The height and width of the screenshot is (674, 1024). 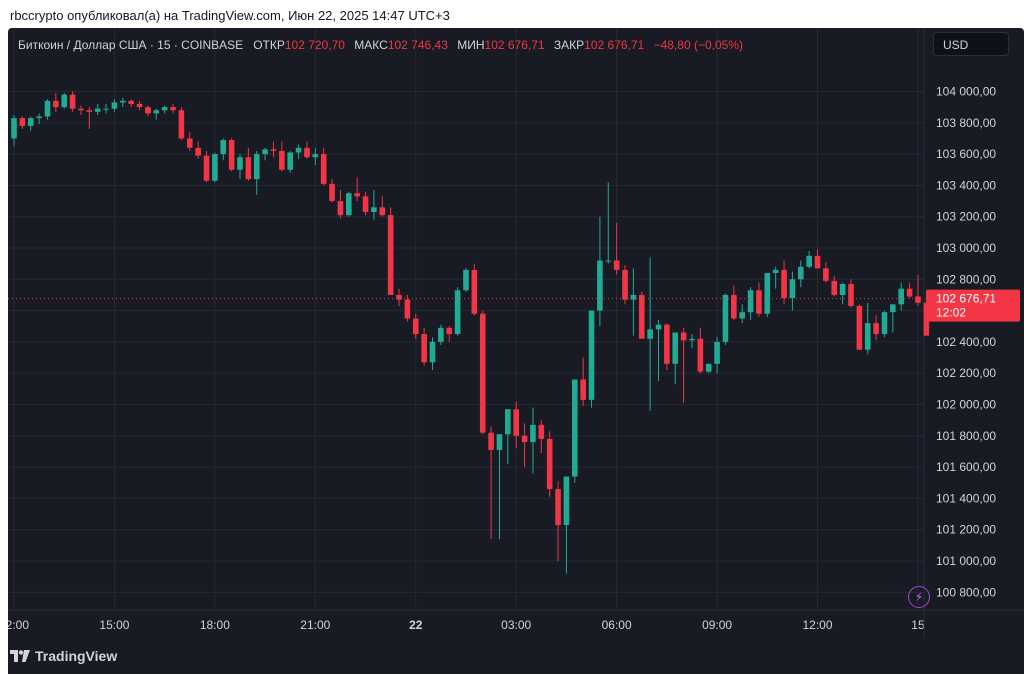 What do you see at coordinates (966, 91) in the screenshot?
I see `y-tick-label: 104 000,00` at bounding box center [966, 91].